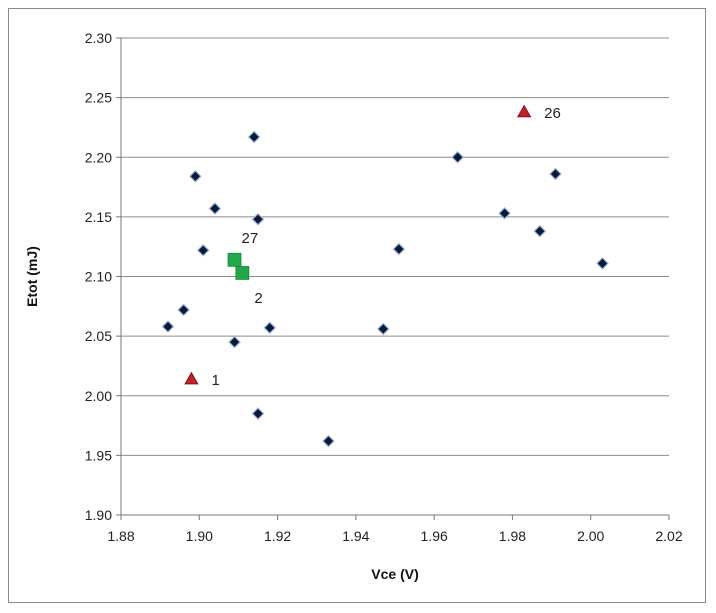 This screenshot has width=716, height=613. I want to click on point-label-27: 27, so click(250, 238).